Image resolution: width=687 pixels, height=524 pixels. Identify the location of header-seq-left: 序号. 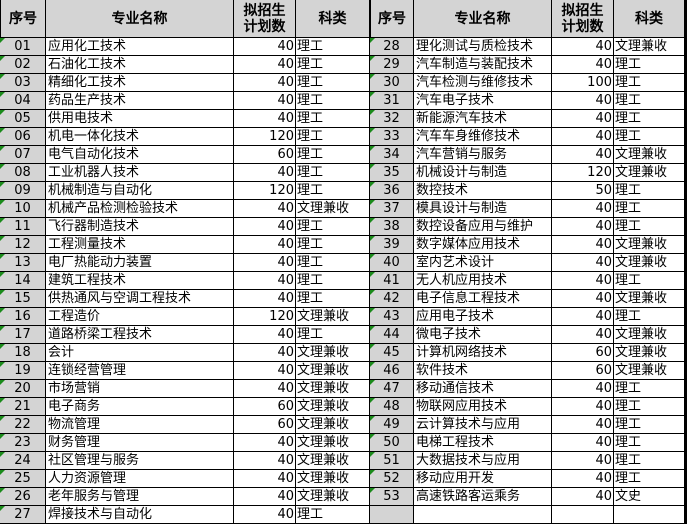
(23, 19).